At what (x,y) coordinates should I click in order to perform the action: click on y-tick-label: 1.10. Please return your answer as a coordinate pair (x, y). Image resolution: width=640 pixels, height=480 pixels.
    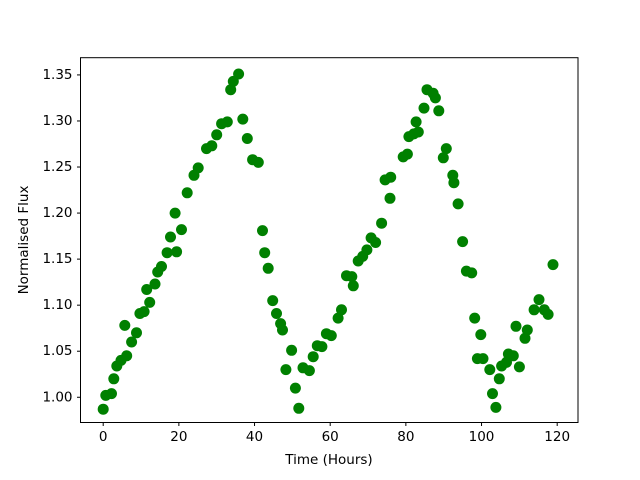
    Looking at the image, I should click on (57, 305).